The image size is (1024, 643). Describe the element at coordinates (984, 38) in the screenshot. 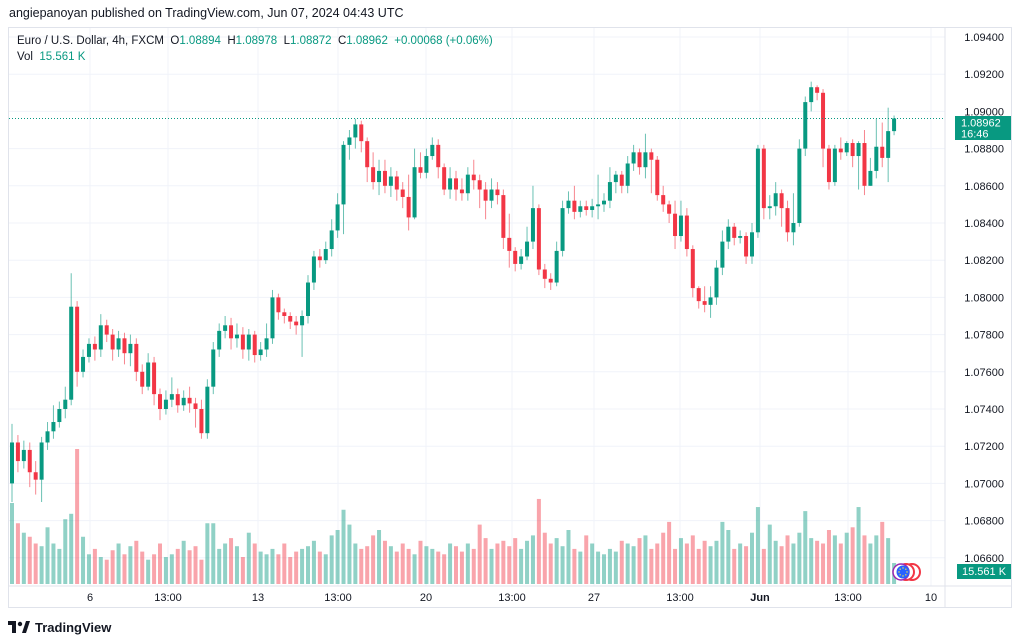

I see `price-tick-label: 1.09400` at that location.